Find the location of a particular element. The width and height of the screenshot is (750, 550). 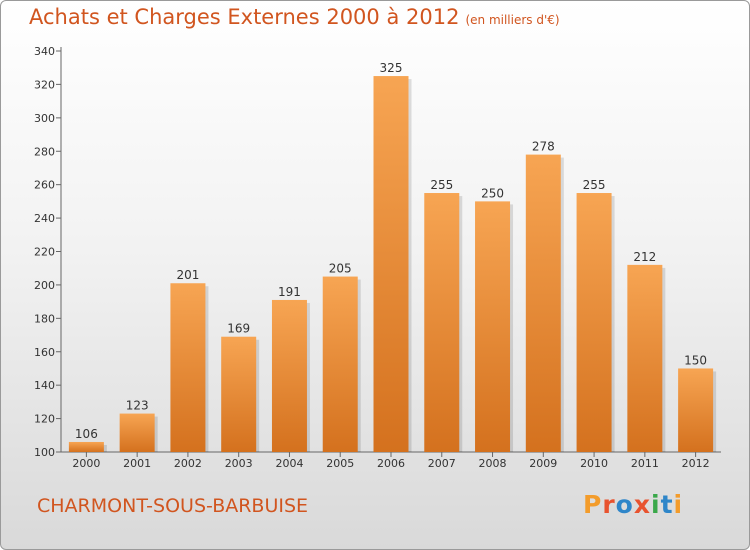

logo-letter: x is located at coordinates (642, 504).